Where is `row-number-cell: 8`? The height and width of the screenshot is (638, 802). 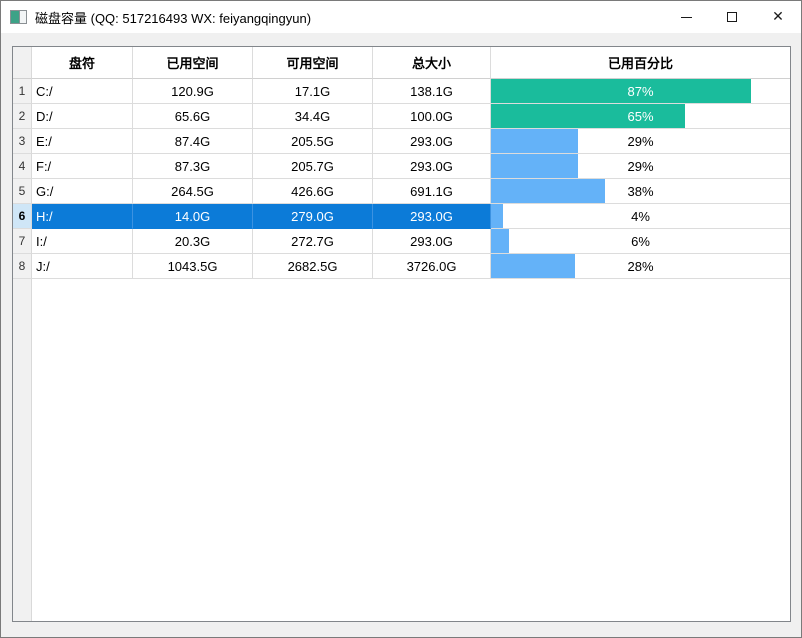
row-number-cell: 8 is located at coordinates (22, 266).